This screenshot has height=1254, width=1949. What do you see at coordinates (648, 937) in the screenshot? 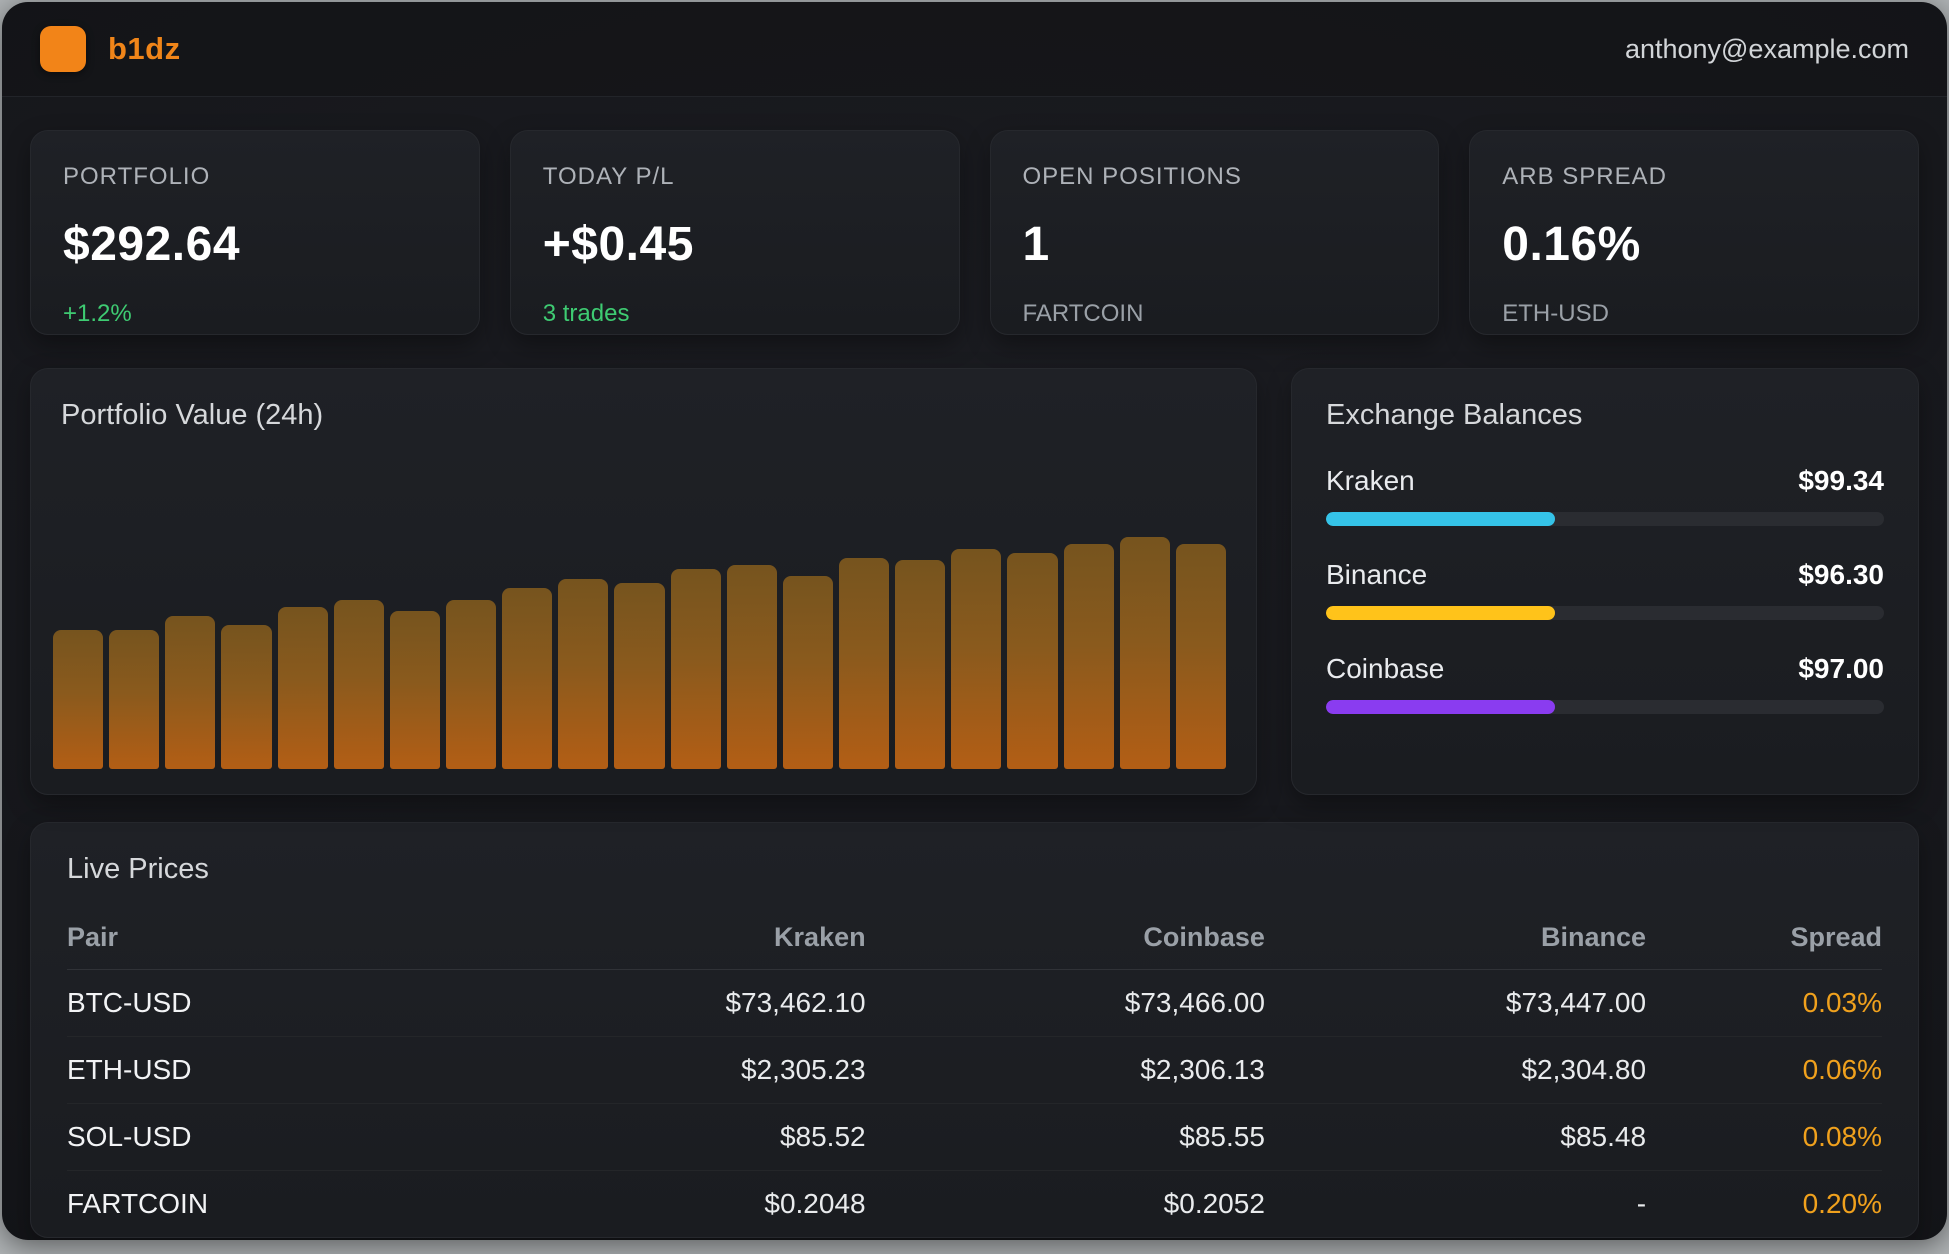
I see `column-header: Kraken` at bounding box center [648, 937].